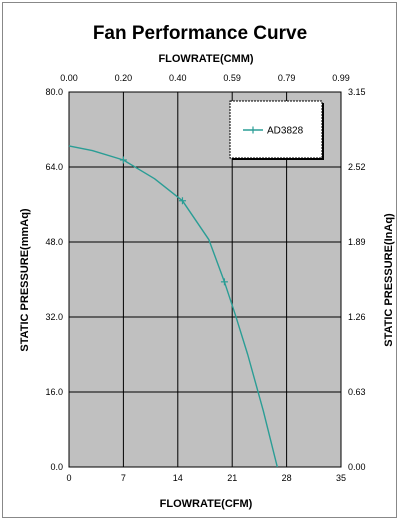 This screenshot has width=401, height=522. Describe the element at coordinates (178, 478) in the screenshot. I see `x-bottom-tick-label: 14` at that location.